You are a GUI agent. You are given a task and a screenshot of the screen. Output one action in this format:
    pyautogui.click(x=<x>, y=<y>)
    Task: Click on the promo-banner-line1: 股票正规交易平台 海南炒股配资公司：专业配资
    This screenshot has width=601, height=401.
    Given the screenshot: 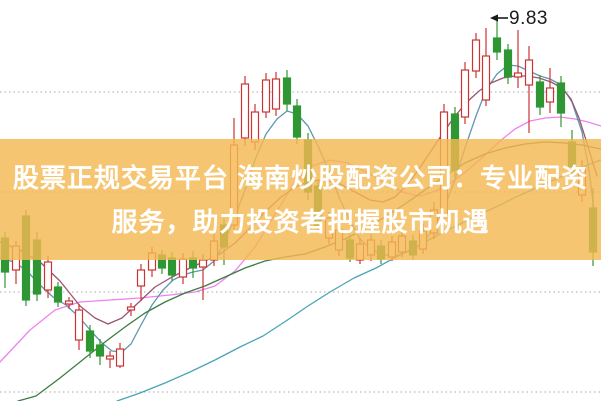 What is the action you would take?
    pyautogui.click(x=300, y=177)
    